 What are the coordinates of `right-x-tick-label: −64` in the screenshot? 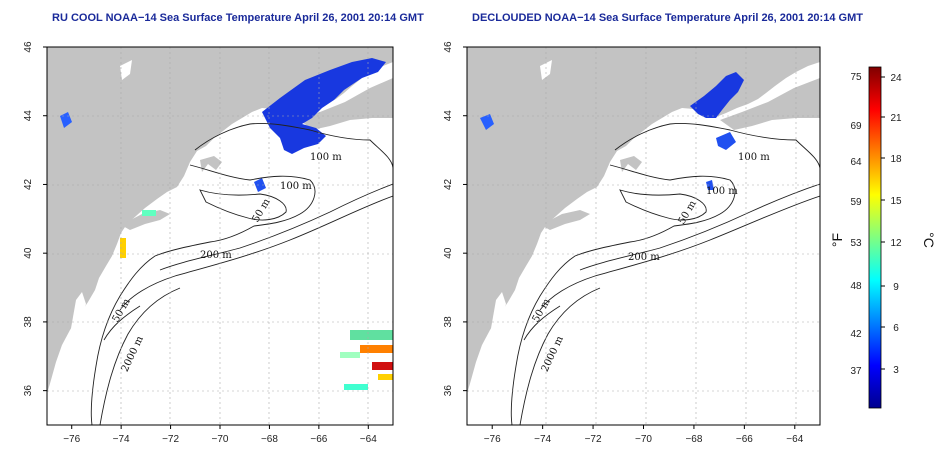 It's located at (794, 439).